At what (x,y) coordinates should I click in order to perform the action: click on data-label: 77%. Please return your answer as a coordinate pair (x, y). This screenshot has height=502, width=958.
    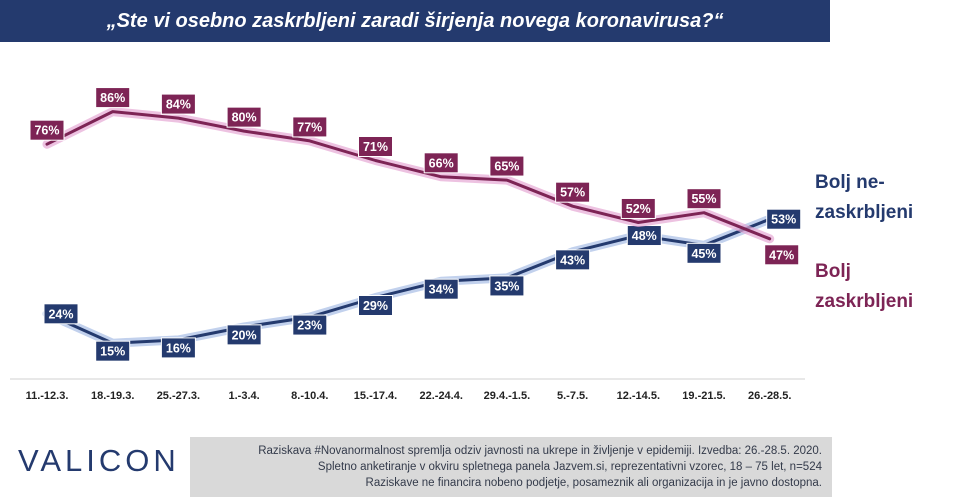
    Looking at the image, I should click on (309, 127).